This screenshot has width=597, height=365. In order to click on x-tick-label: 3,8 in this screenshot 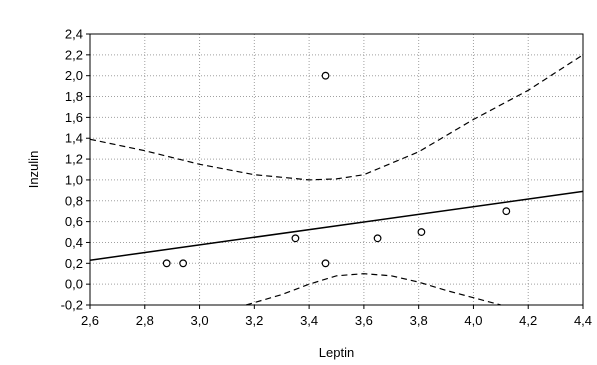, I will do `click(419, 320)`.